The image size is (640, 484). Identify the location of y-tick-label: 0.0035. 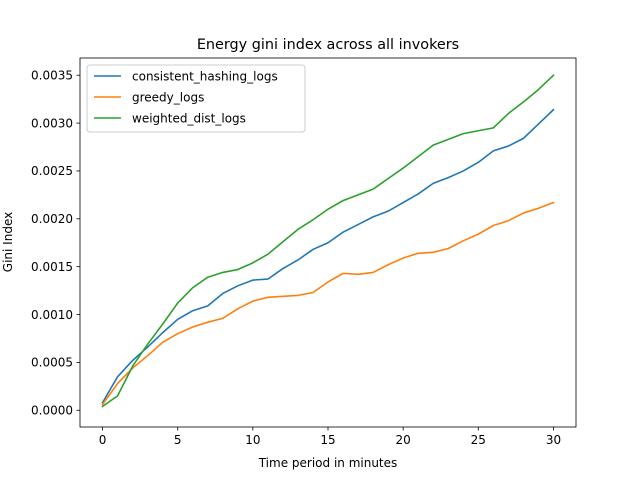
(52, 76).